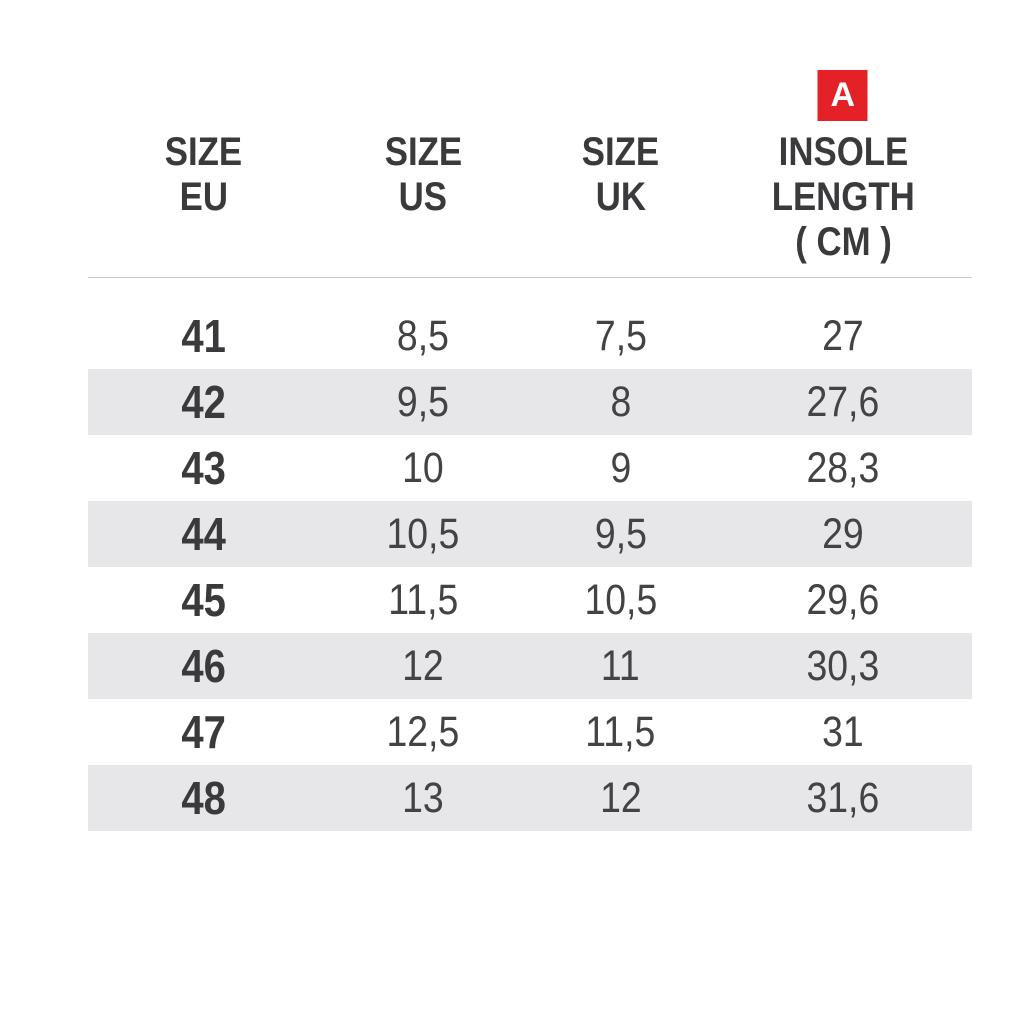 The image size is (1028, 1028). I want to click on column-header-insole-length: A INSOLE LENGTH ( CM ), so click(843, 173).